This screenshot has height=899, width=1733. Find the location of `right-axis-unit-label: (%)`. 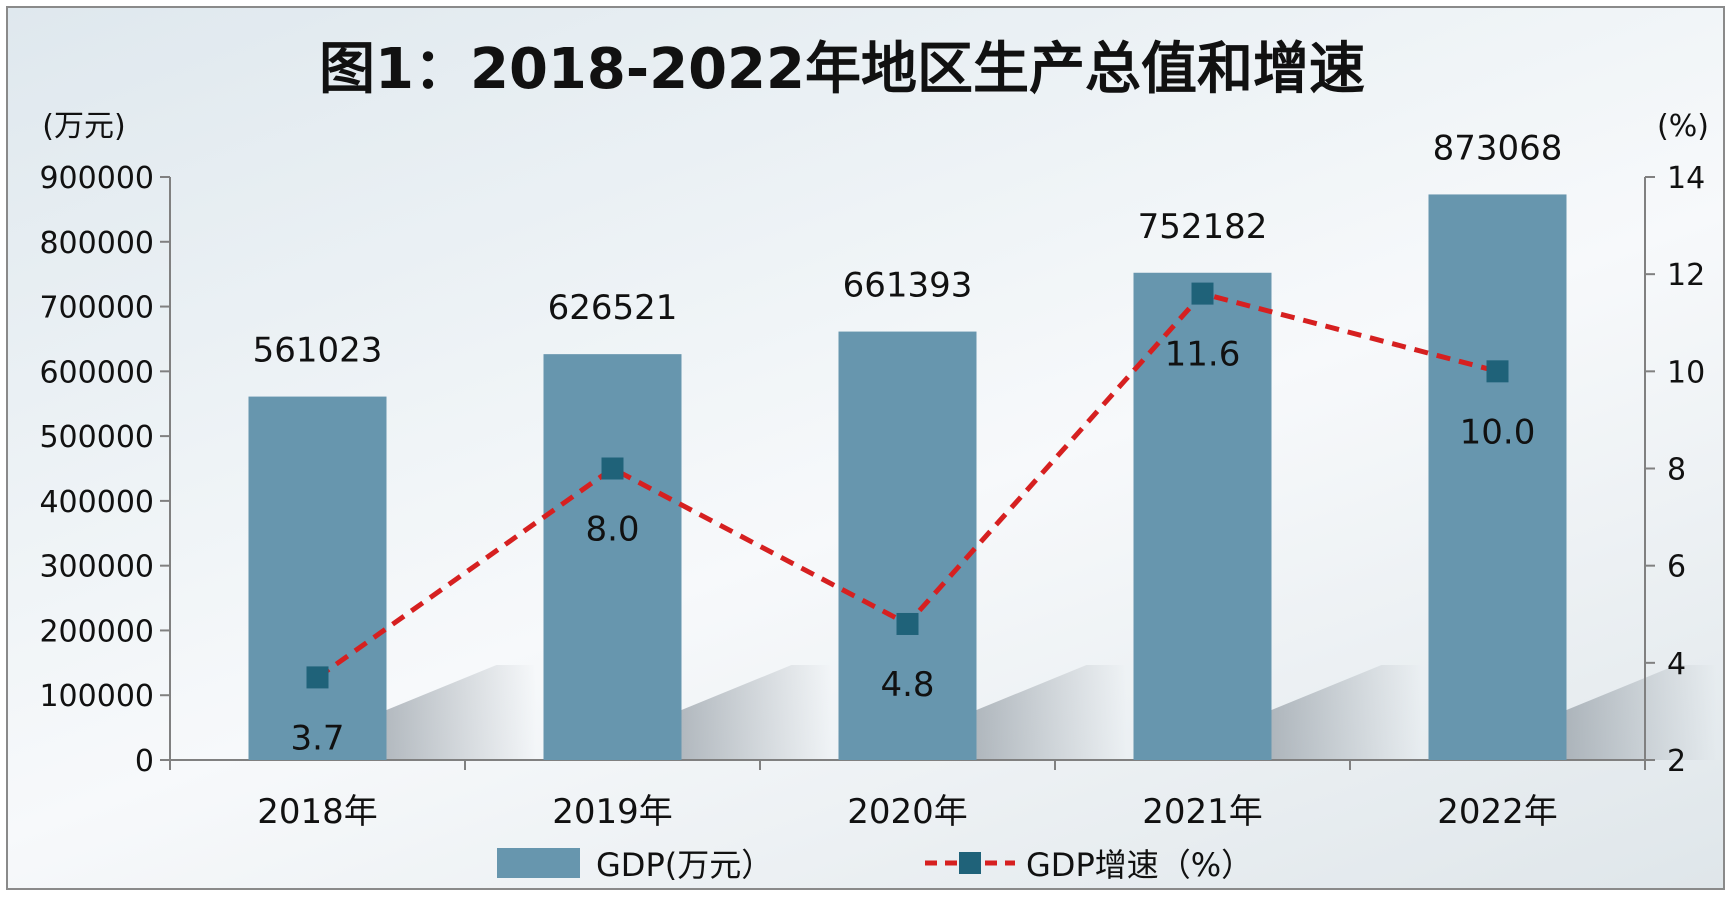

right-axis-unit-label: (%) is located at coordinates (1683, 126).